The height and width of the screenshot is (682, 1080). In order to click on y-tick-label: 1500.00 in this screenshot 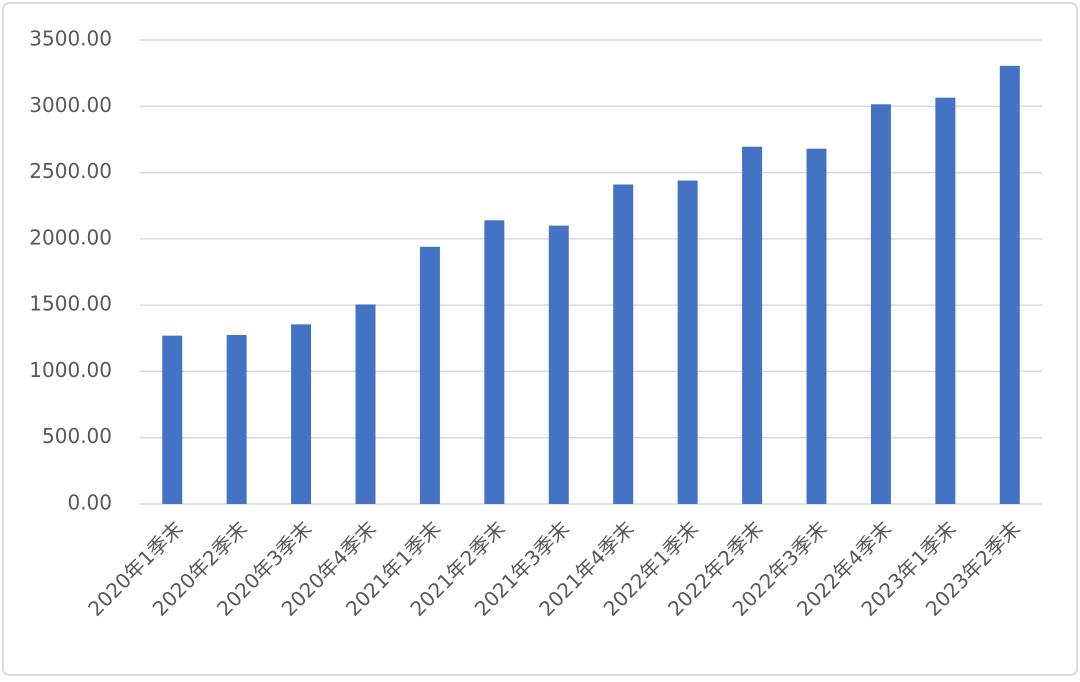, I will do `click(70, 304)`.